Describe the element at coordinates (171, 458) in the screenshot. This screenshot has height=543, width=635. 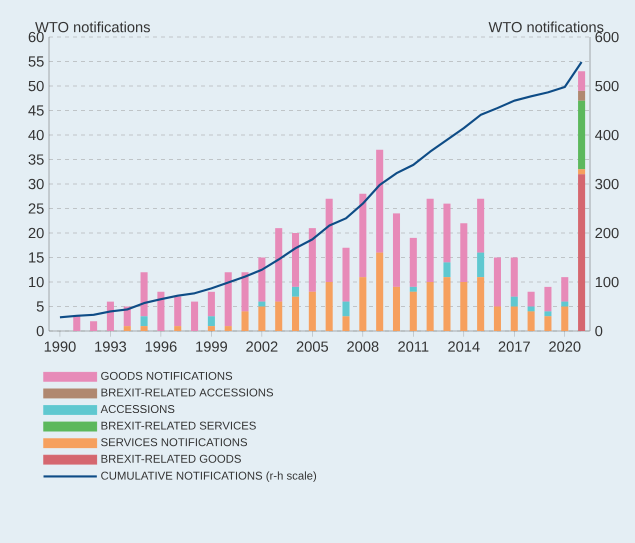
I see `legend-label: BREXIT-RELATED GOODS` at that location.